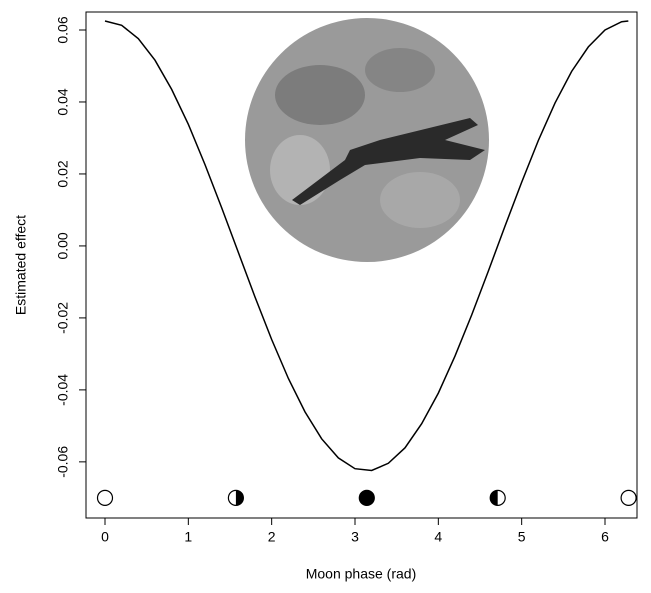 Image resolution: width=651 pixels, height=593 pixels. Describe the element at coordinates (63, 462) in the screenshot. I see `y-tick-label: -0.06` at that location.